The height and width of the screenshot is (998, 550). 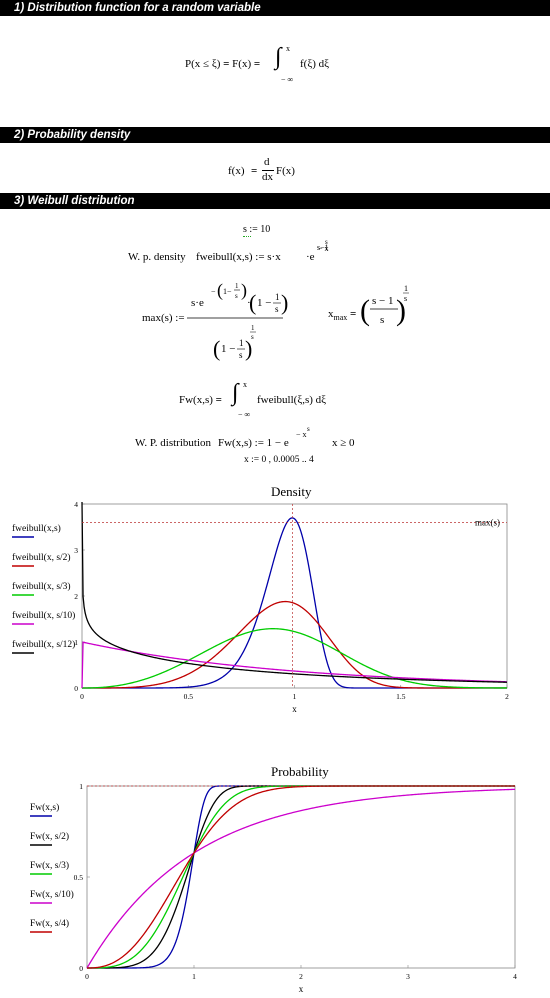 I want to click on plot-frame, so click(x=301, y=877).